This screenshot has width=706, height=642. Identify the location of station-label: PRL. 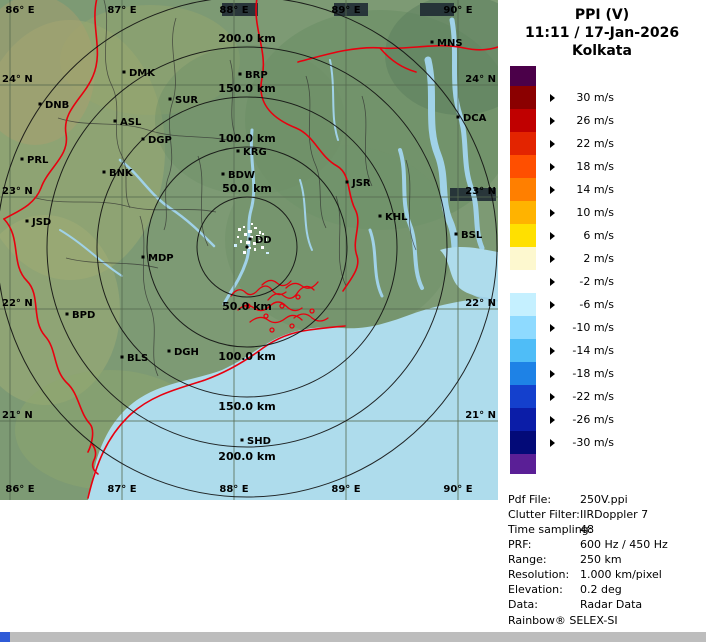
(38, 160).